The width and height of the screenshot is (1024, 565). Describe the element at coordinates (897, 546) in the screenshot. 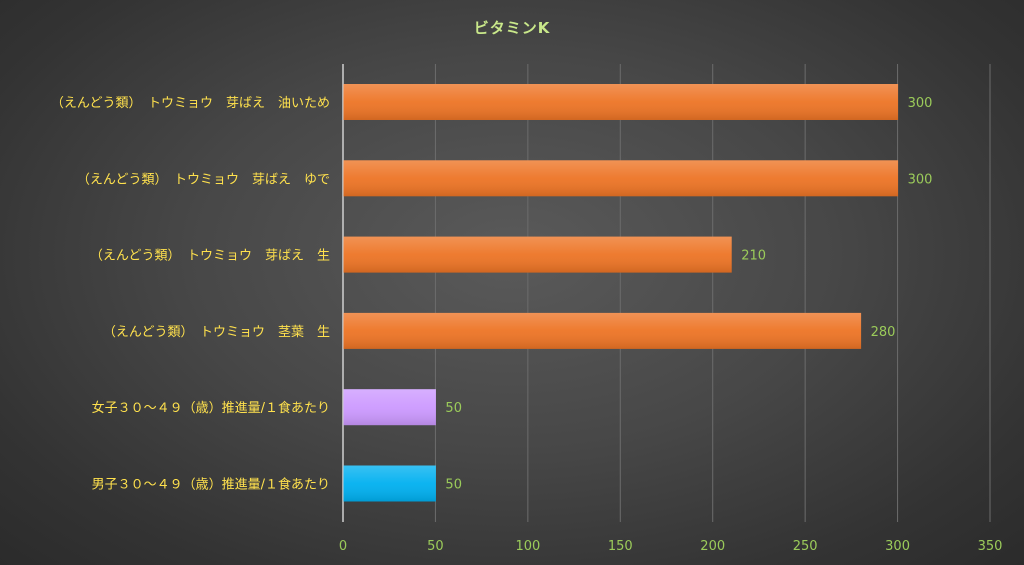

I see `x-tick-label: 300` at that location.